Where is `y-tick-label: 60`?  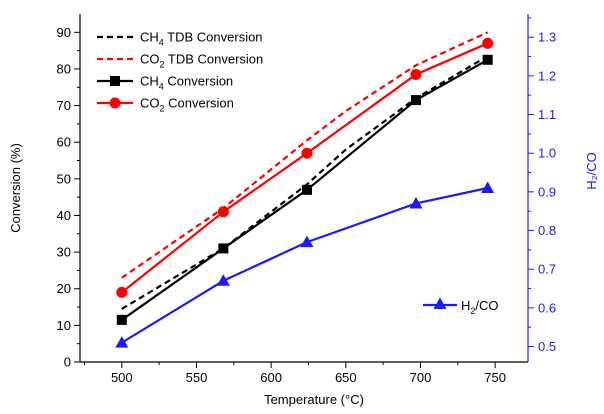
y-tick-label: 60 is located at coordinates (64, 142).